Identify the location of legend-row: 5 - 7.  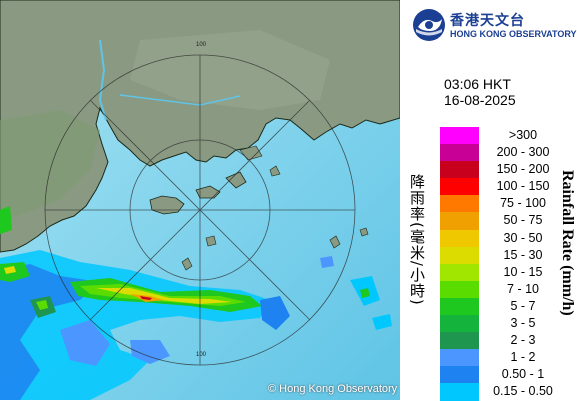
(506, 306).